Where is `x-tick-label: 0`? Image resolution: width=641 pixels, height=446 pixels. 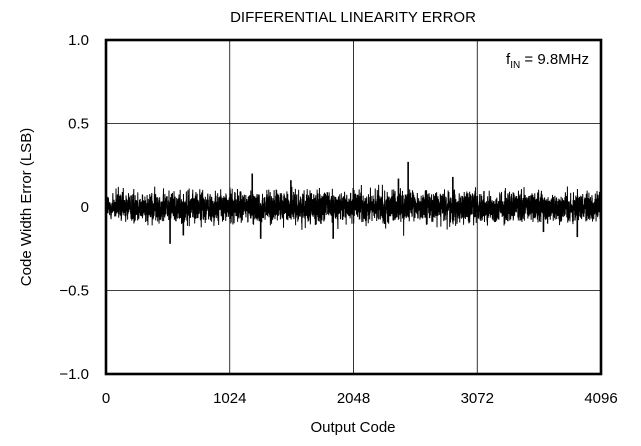 x-tick-label: 0 is located at coordinates (106, 398).